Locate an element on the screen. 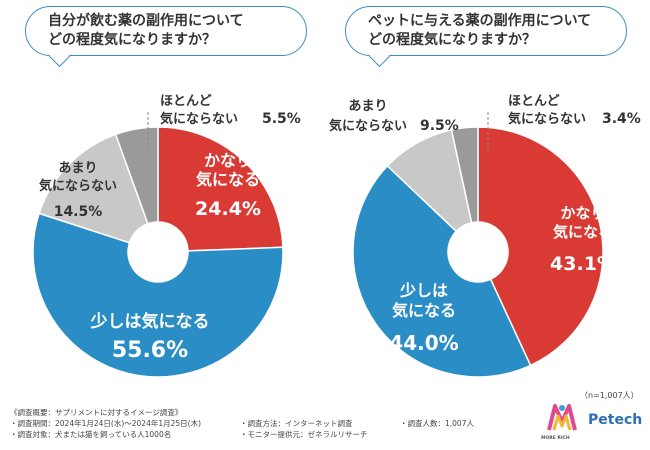 This screenshot has width=650, height=450. chart1-value-3: 14.5% is located at coordinates (78, 212).